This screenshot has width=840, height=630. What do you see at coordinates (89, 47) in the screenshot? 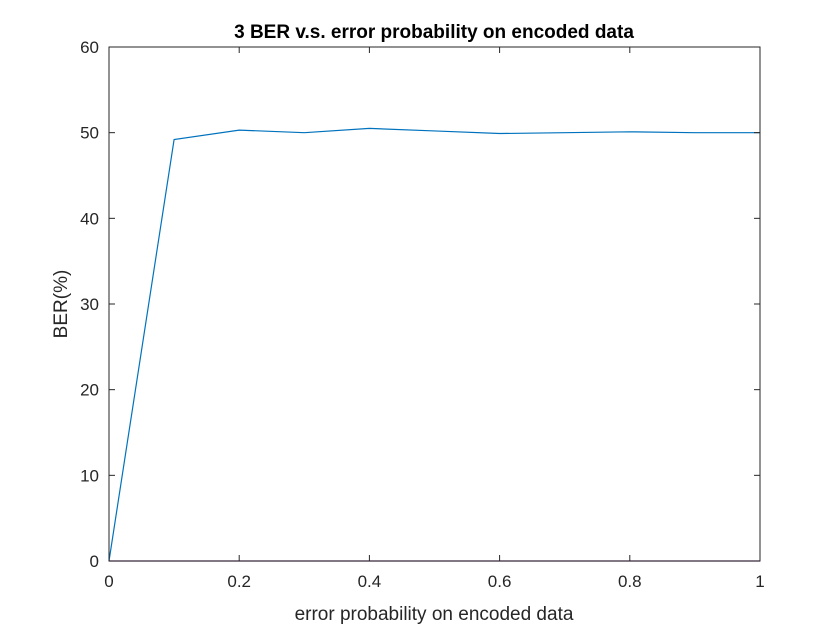
I see `y-tick-label: 60` at bounding box center [89, 47].